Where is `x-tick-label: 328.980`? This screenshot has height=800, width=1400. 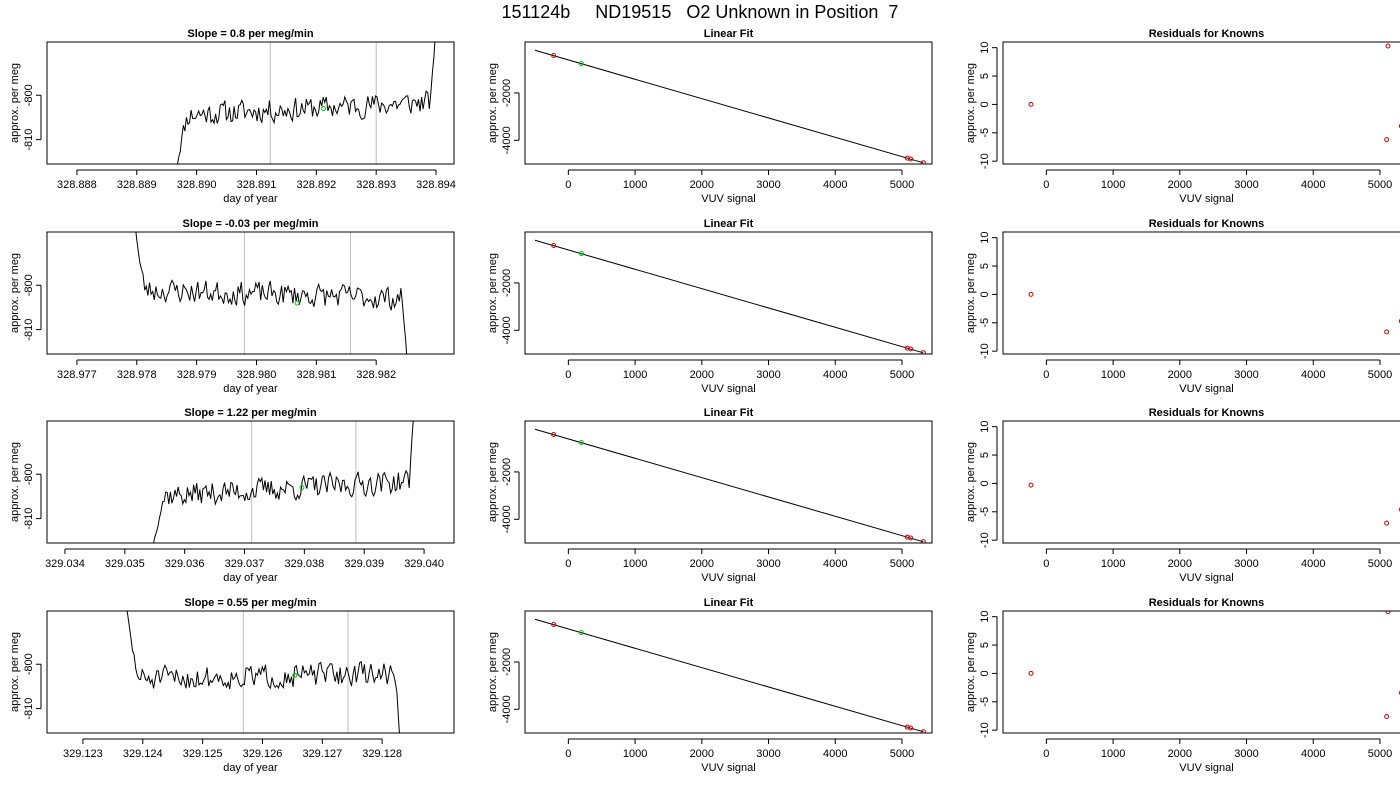
x-tick-label: 328.980 is located at coordinates (257, 375).